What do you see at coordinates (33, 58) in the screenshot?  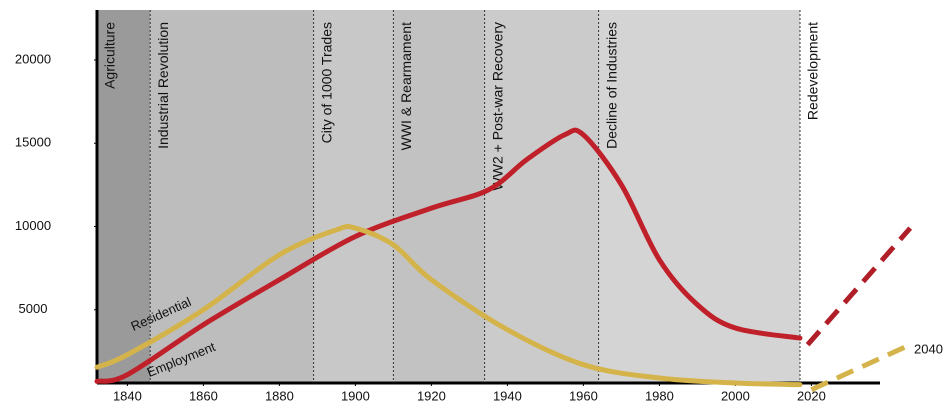 I see `y-tick-label: 20000` at bounding box center [33, 58].